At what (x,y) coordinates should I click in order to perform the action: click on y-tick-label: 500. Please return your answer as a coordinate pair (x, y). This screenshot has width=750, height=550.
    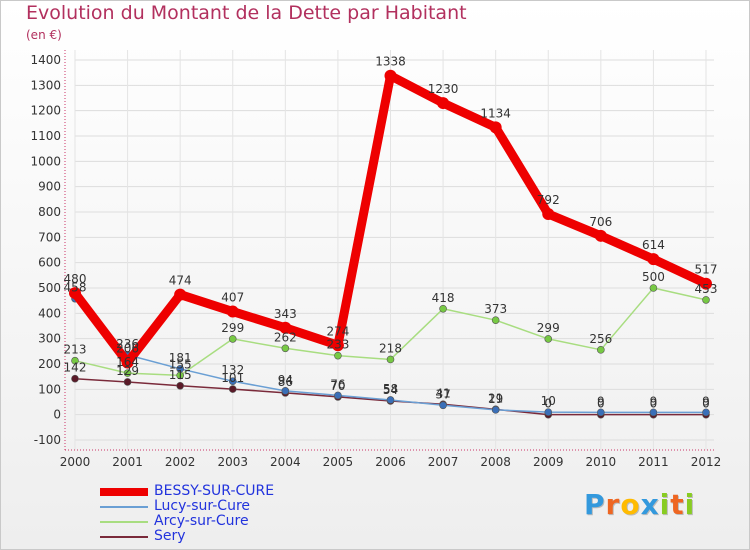
    Looking at the image, I should click on (49, 288).